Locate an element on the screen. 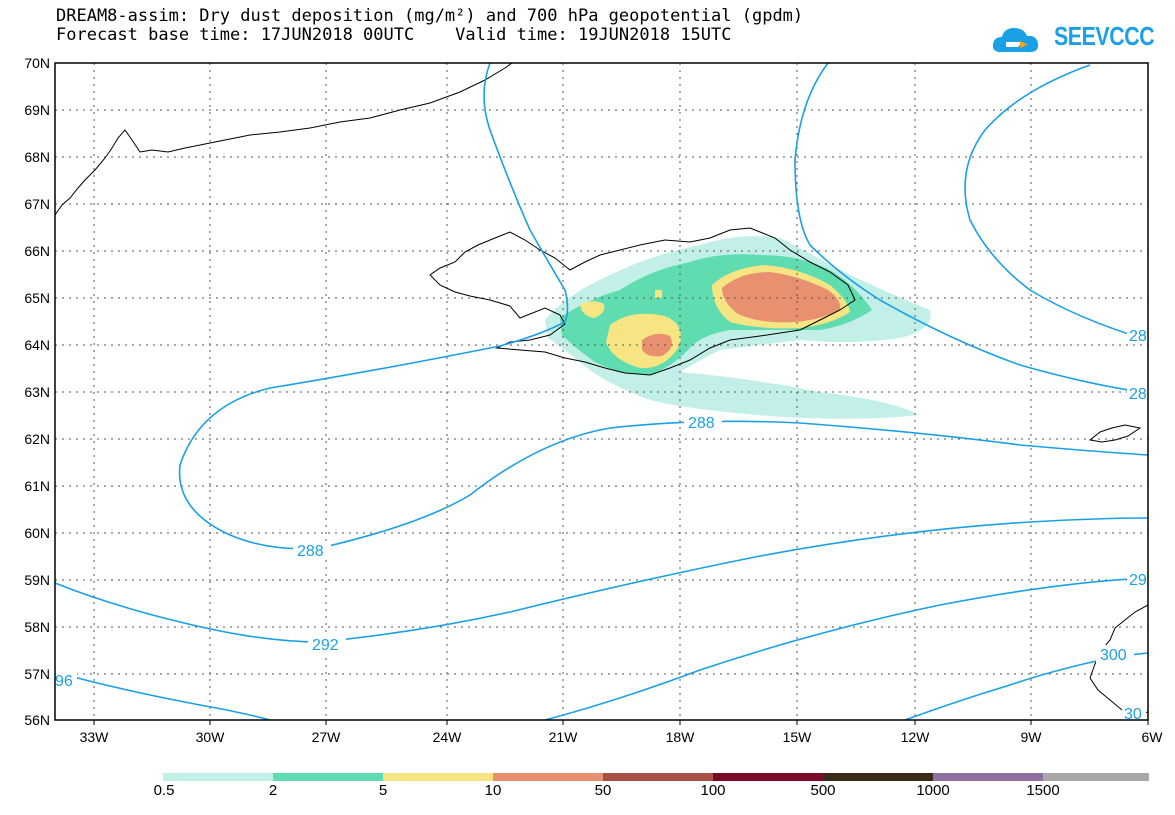 Image resolution: width=1175 pixels, height=815 pixels. contour-label: 30 is located at coordinates (1133, 714).